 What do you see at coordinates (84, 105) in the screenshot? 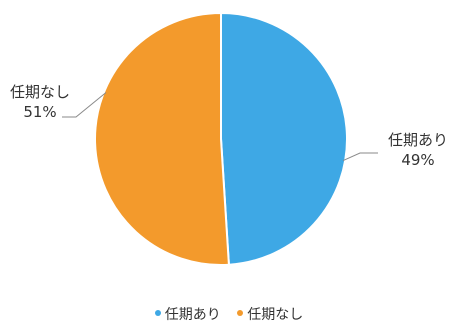
I see `leader-line-ninki-nashi` at bounding box center [84, 105].